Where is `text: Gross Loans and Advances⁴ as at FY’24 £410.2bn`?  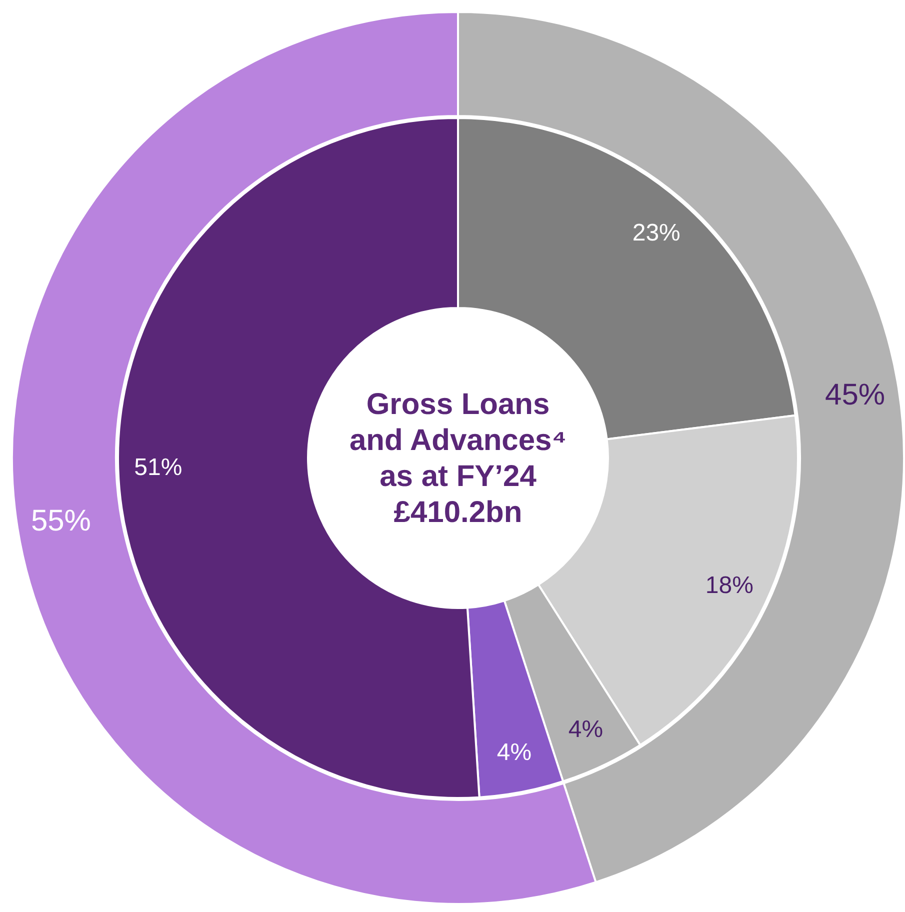
text: Gross Loans and Advances⁴ as at FY’24 £410.2bn is located at coordinates (458, 458).